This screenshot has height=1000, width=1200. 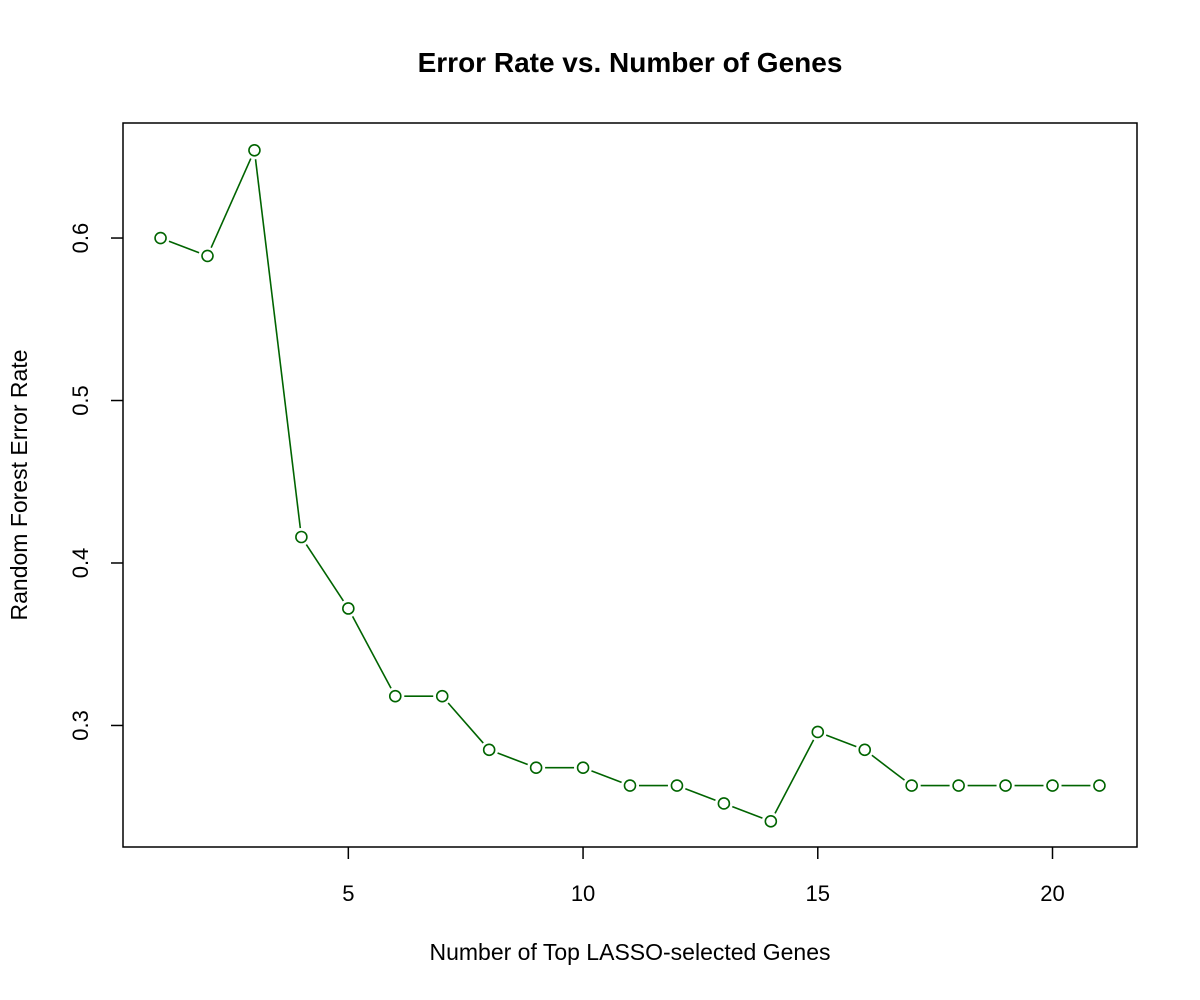 I want to click on y-axis-label: Random Forest Error Rate, so click(x=19, y=485).